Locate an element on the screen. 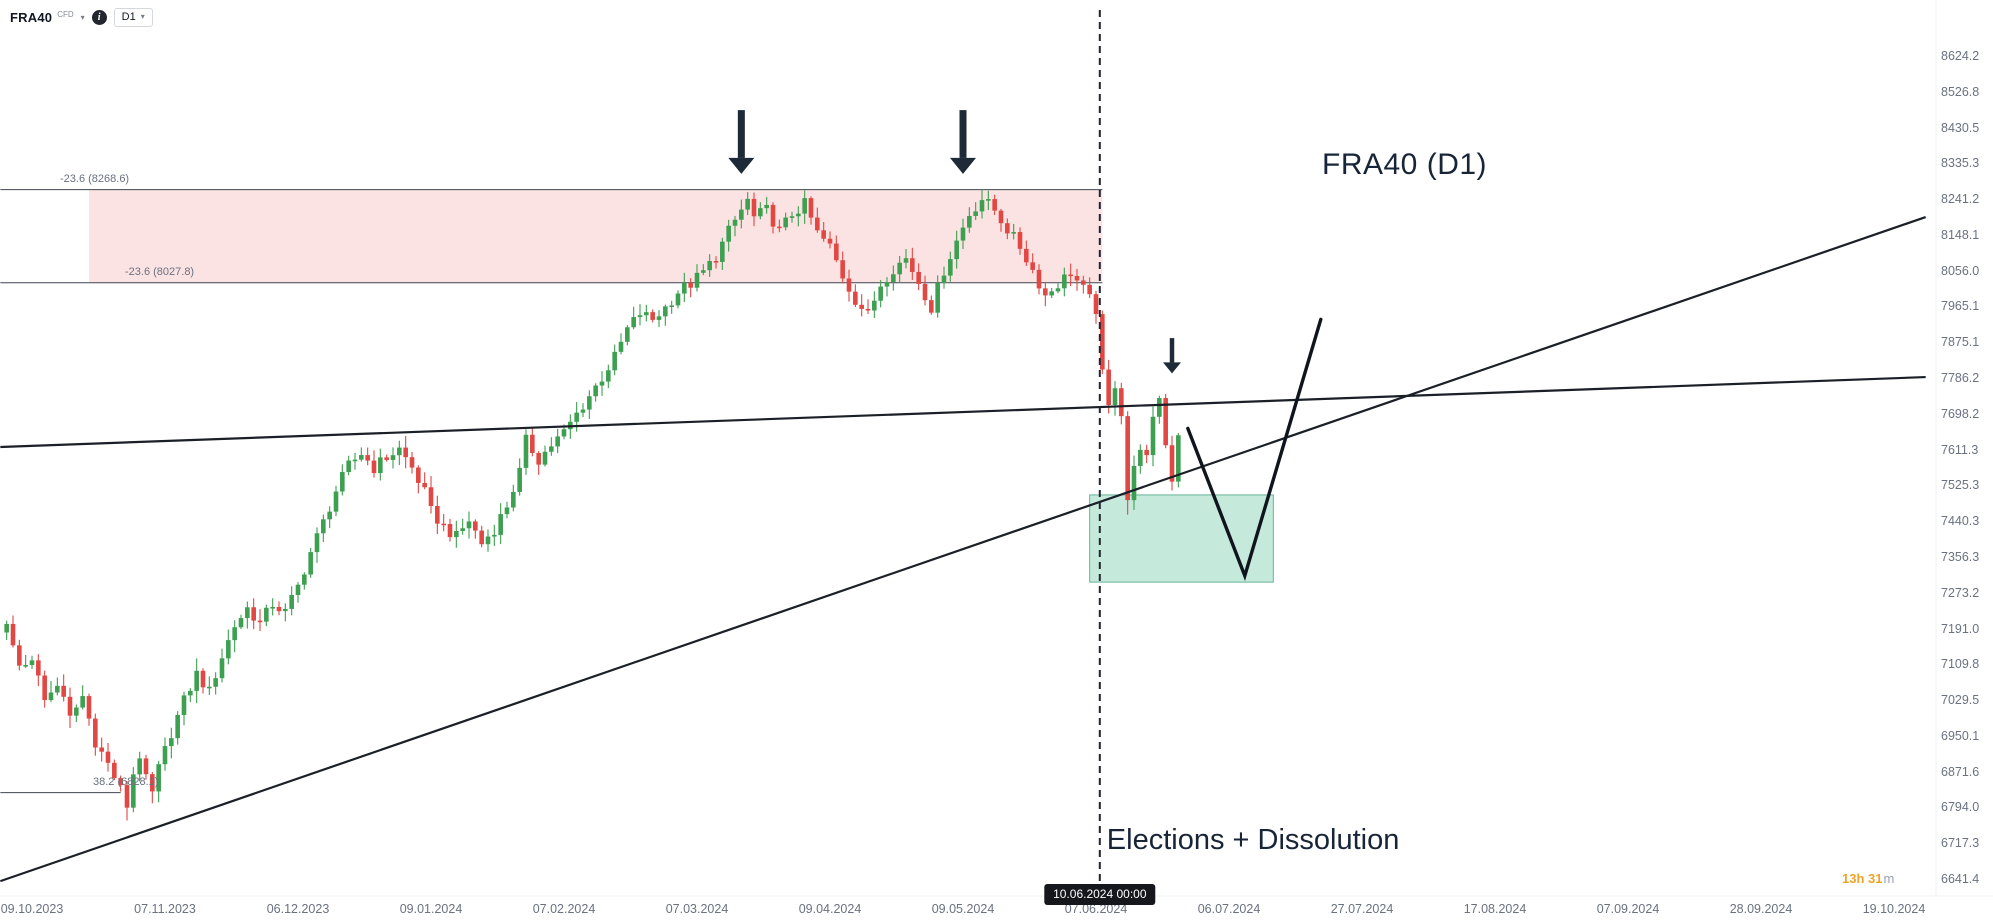  event-time-tag: 10.06.2024 00:00 is located at coordinates (1100, 894).